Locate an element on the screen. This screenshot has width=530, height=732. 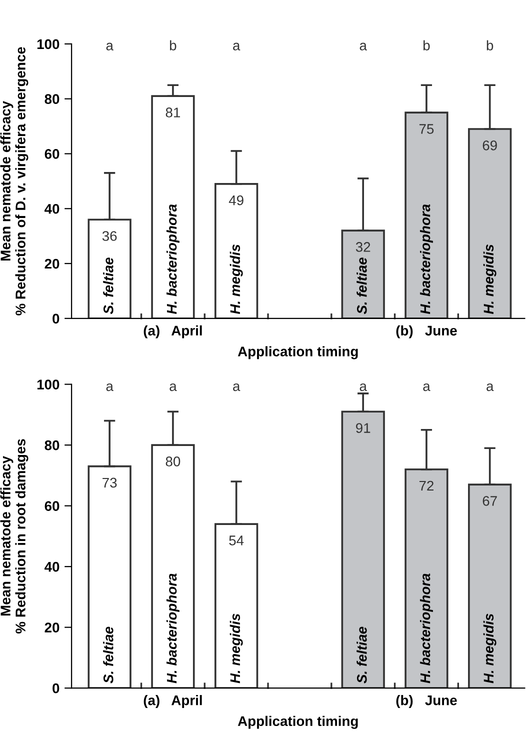
y-axis-title: Mean nematode efficacy % Reduction of D. v. virgifera emergence is located at coordinates (14, 181).